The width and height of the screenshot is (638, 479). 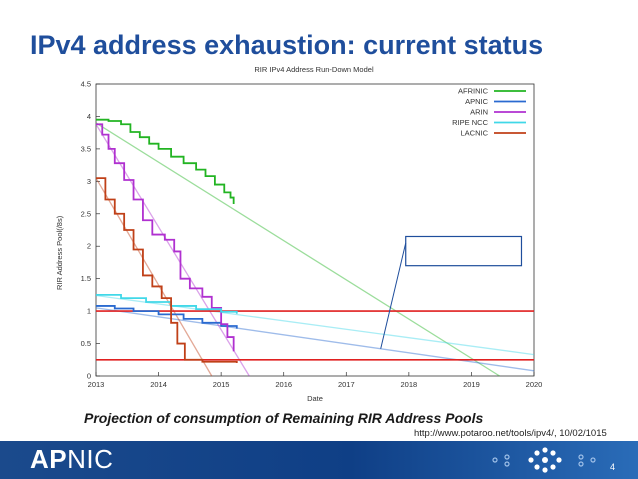 I want to click on x-tick-label: 2017, so click(x=346, y=384).